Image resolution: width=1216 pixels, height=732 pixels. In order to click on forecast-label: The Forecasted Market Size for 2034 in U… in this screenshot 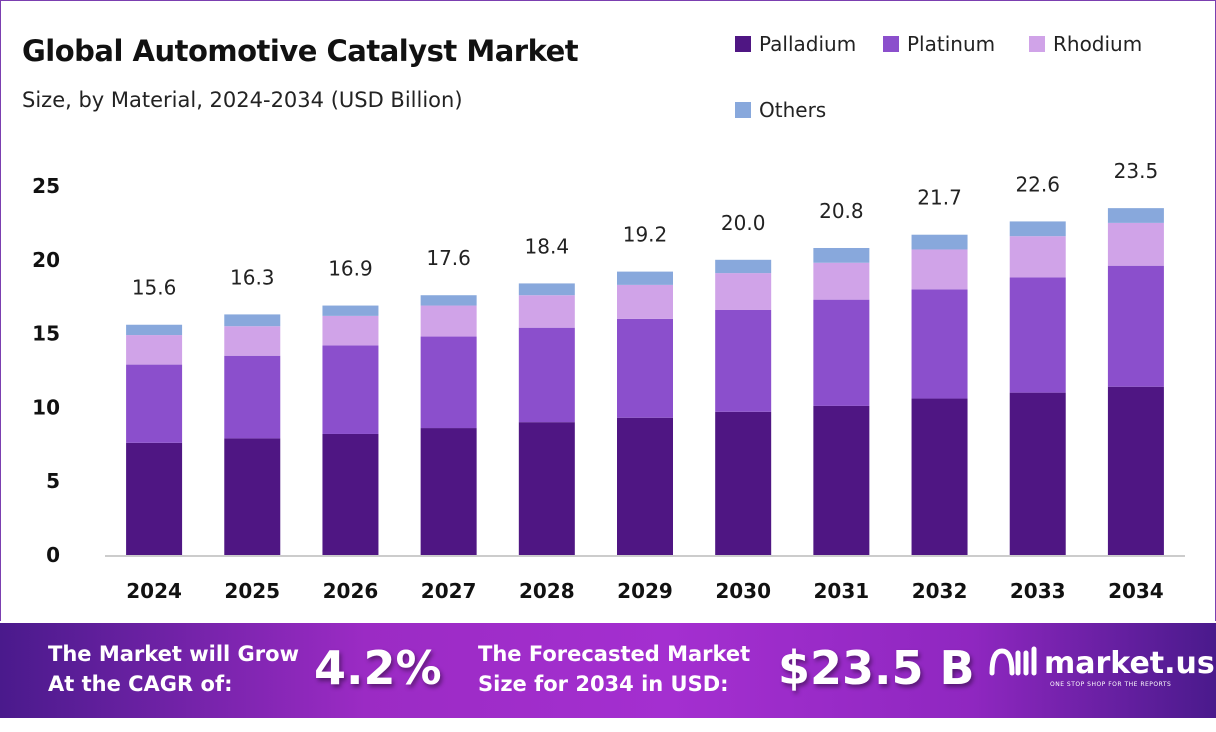, I will do `click(614, 669)`.